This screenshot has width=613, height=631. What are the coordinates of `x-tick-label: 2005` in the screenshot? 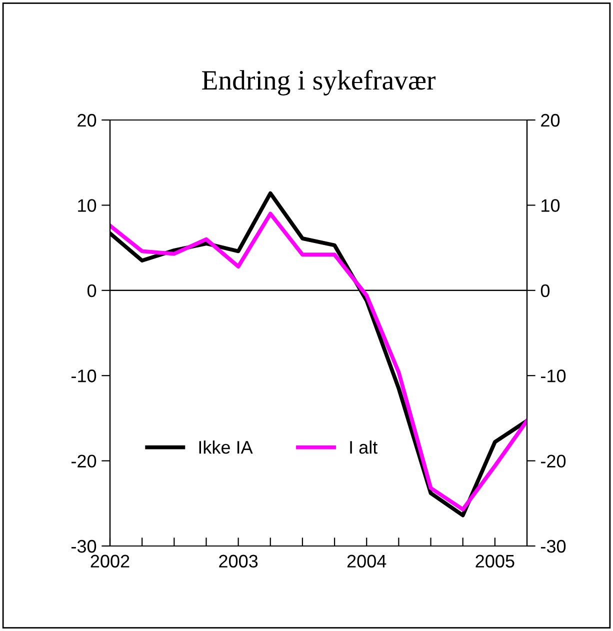 It's located at (495, 561).